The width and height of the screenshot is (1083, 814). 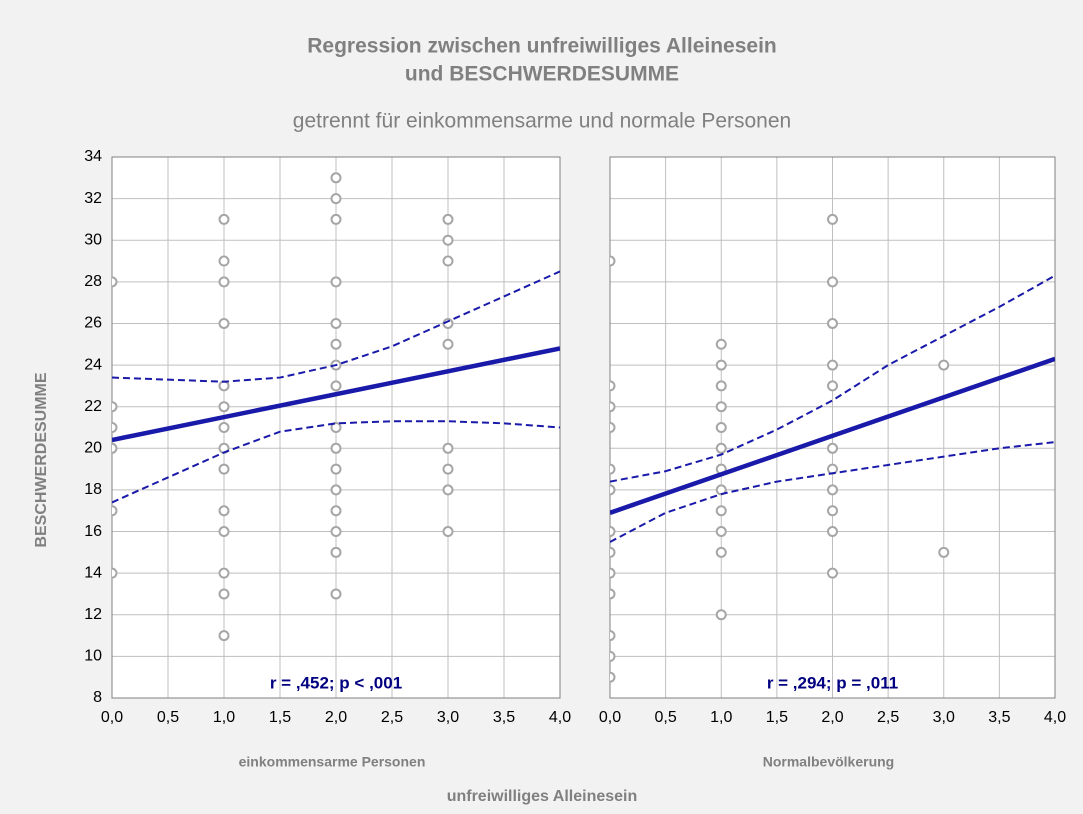 I want to click on y-axis-label: BESCHWERDESUMME, so click(x=41, y=459).